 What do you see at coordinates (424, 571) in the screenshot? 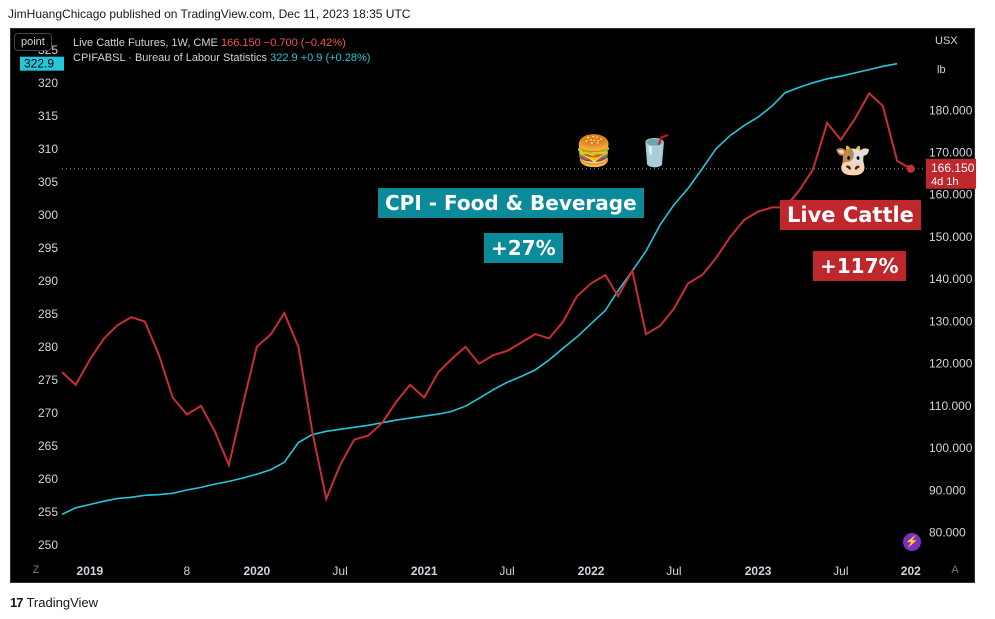
I see `x-axis-tick: 2021` at bounding box center [424, 571].